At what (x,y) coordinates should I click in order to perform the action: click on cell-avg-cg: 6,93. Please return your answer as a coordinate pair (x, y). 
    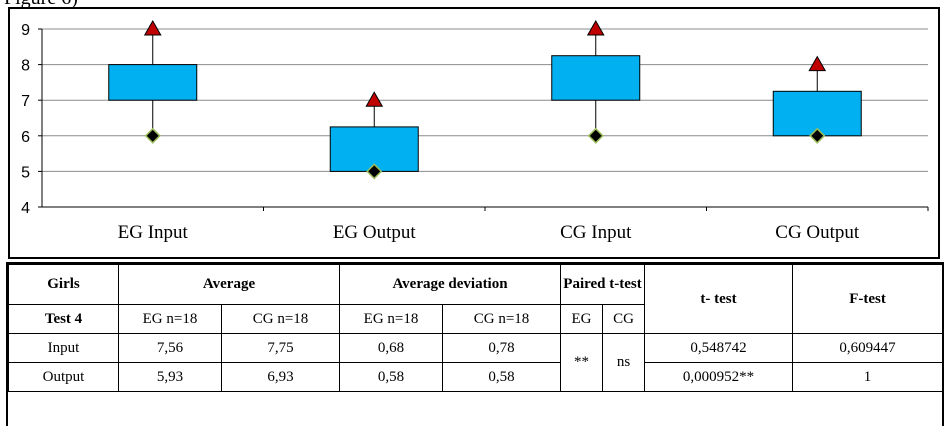
    Looking at the image, I should click on (280, 377).